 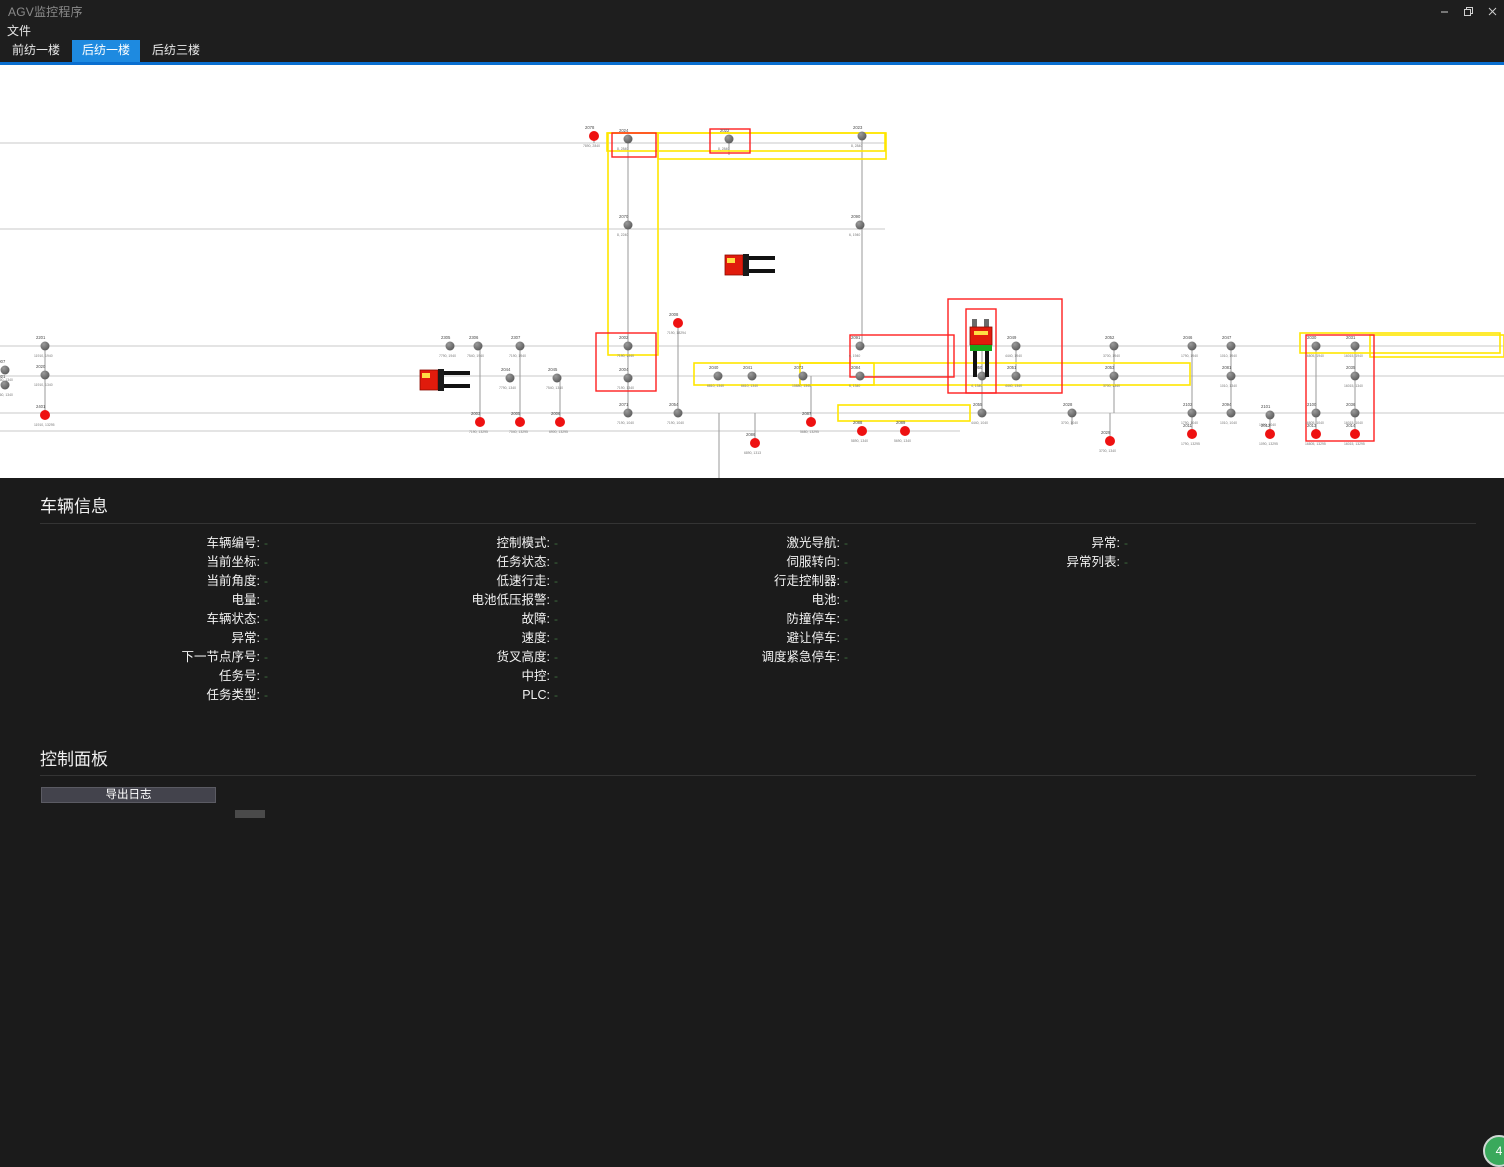 What do you see at coordinates (6, 385) in the screenshot?
I see `map-node: 202112360, 1340` at bounding box center [6, 385].